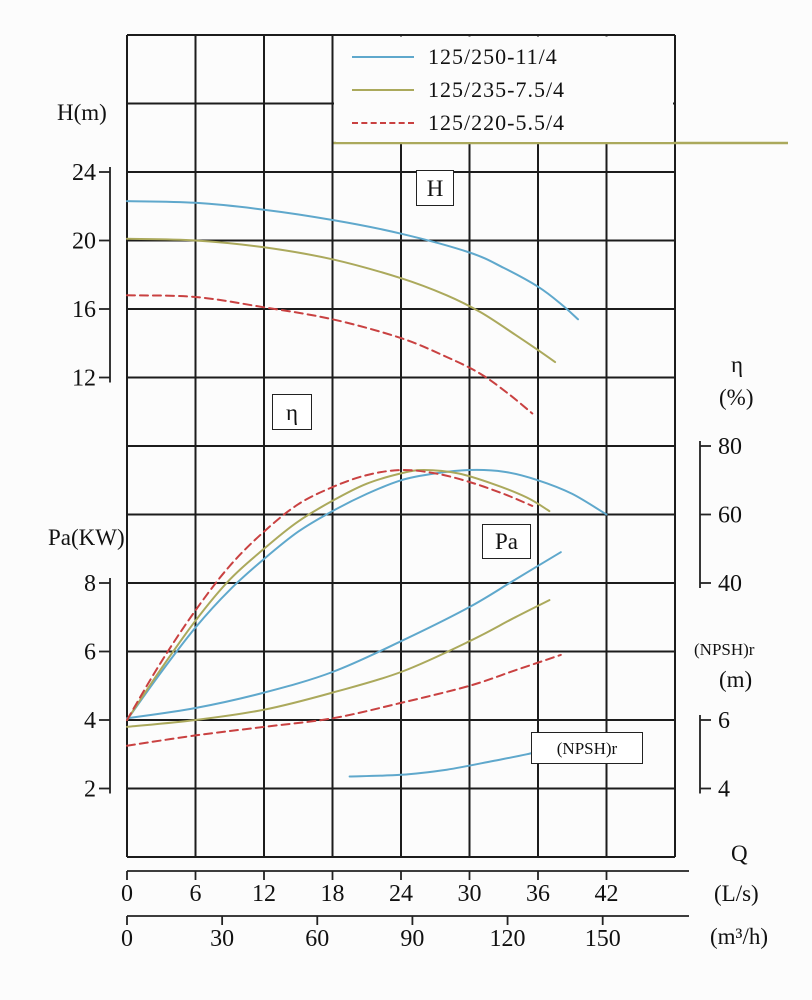  Describe the element at coordinates (90, 790) in the screenshot. I see `tick-label: 2` at that location.